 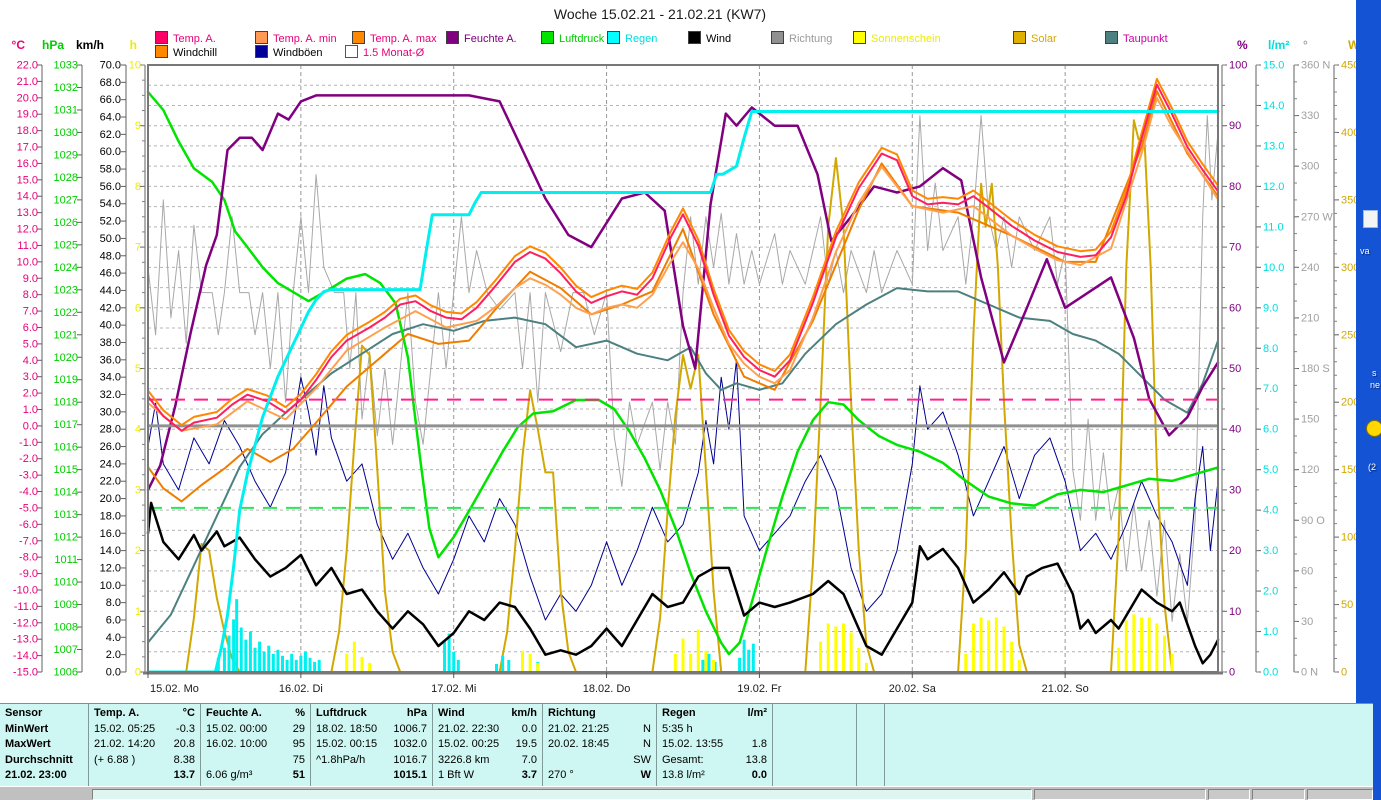 What do you see at coordinates (777, 37) in the screenshot?
I see `legend-swatch-richtung` at bounding box center [777, 37].